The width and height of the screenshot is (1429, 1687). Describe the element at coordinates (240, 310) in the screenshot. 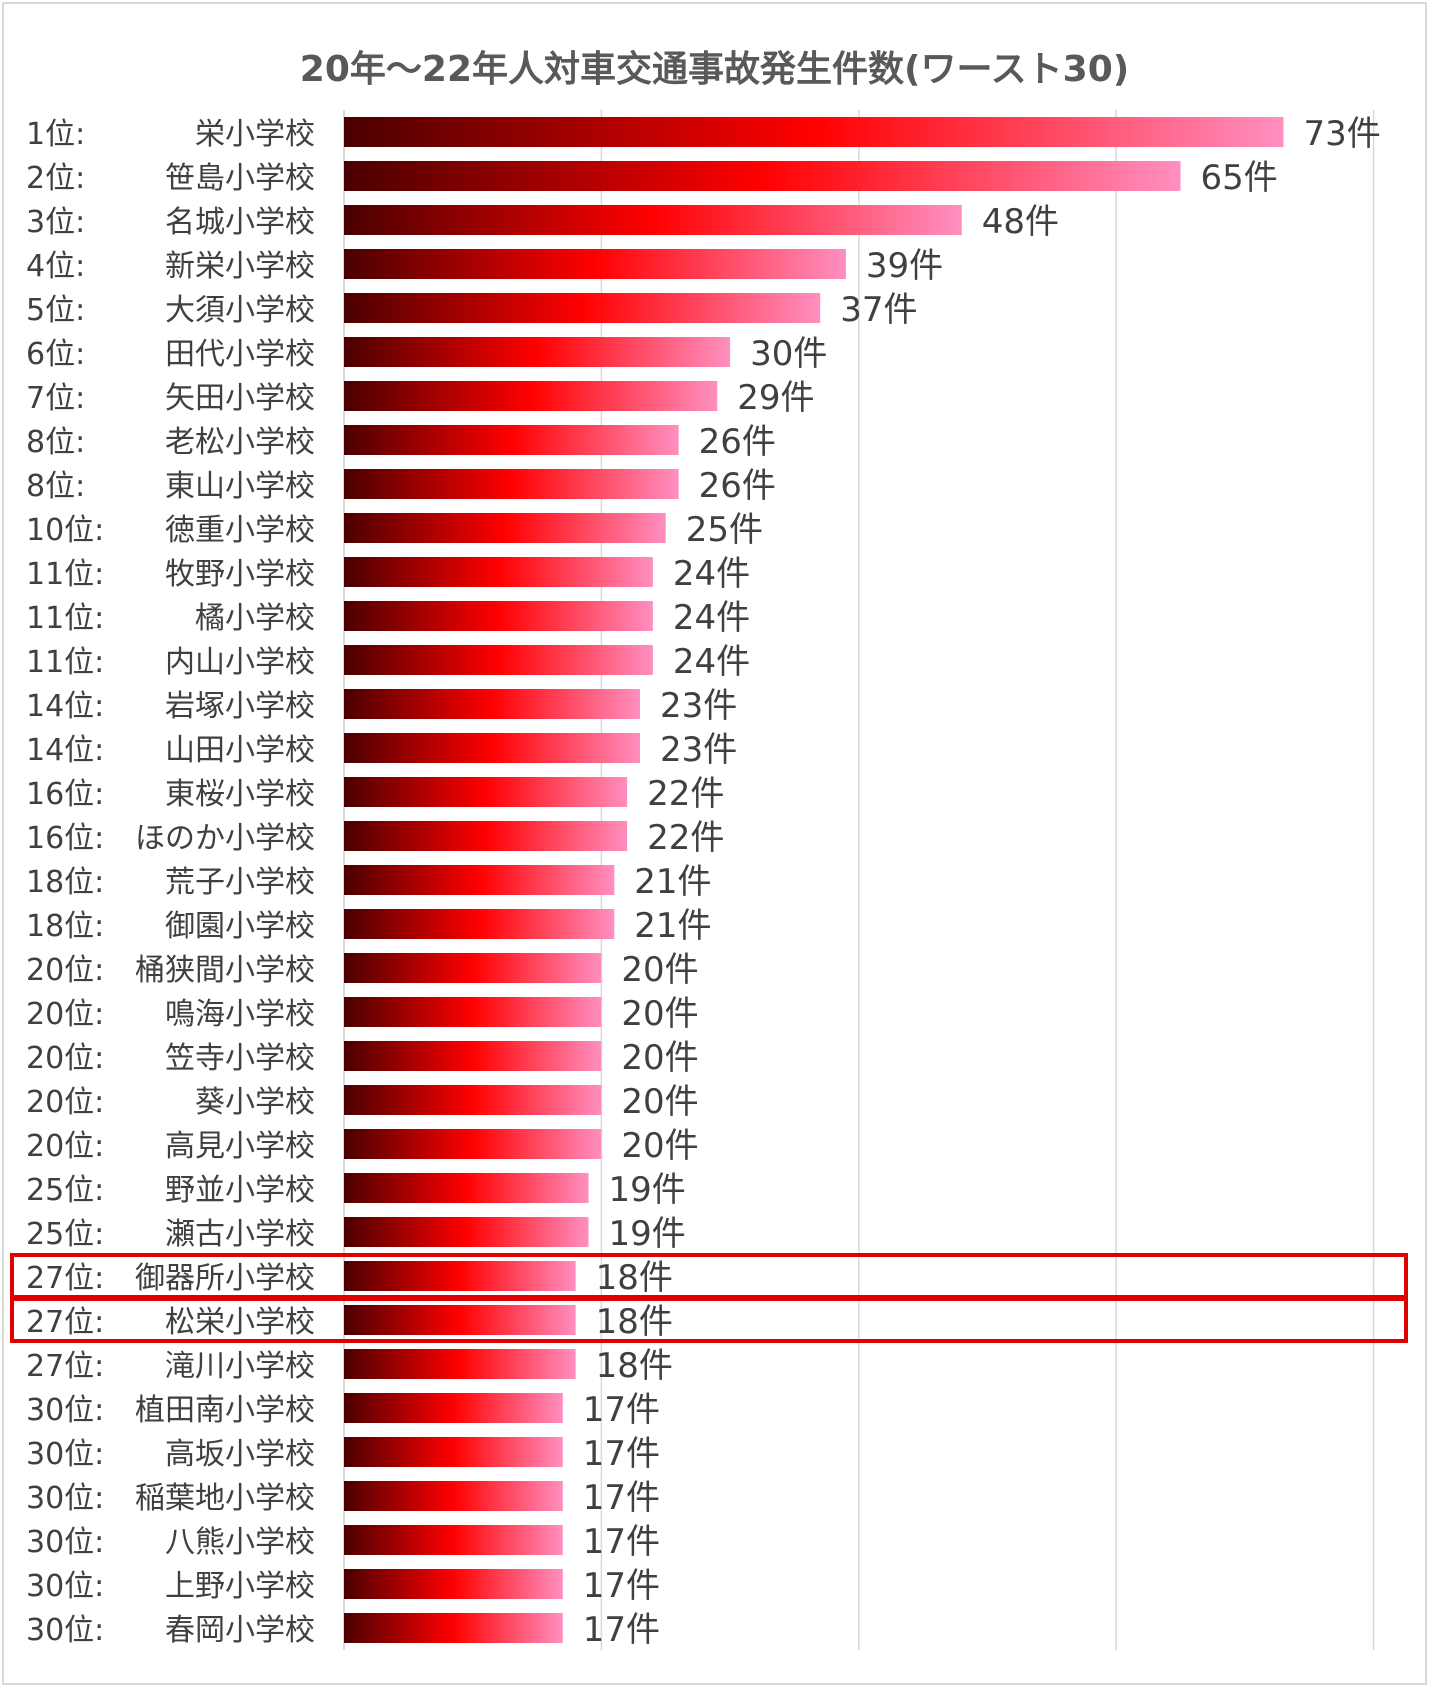

I see `category-label: 大須小学校` at that location.